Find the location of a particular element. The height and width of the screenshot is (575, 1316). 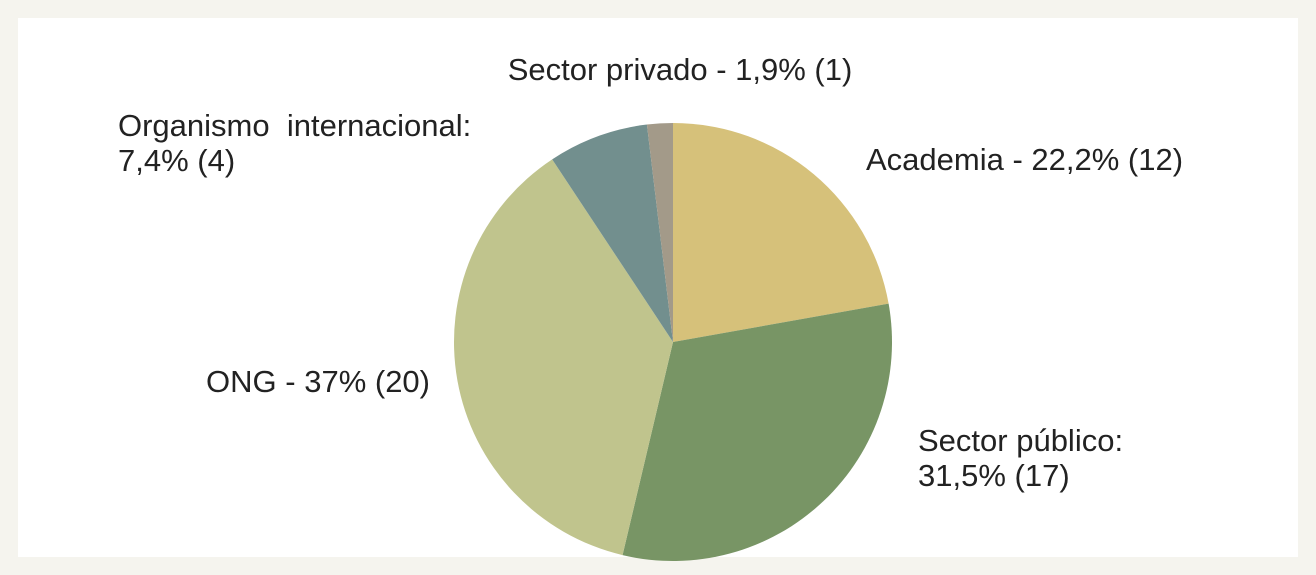

slice-label: Sector privado - 1,9% (1) is located at coordinates (680, 69).